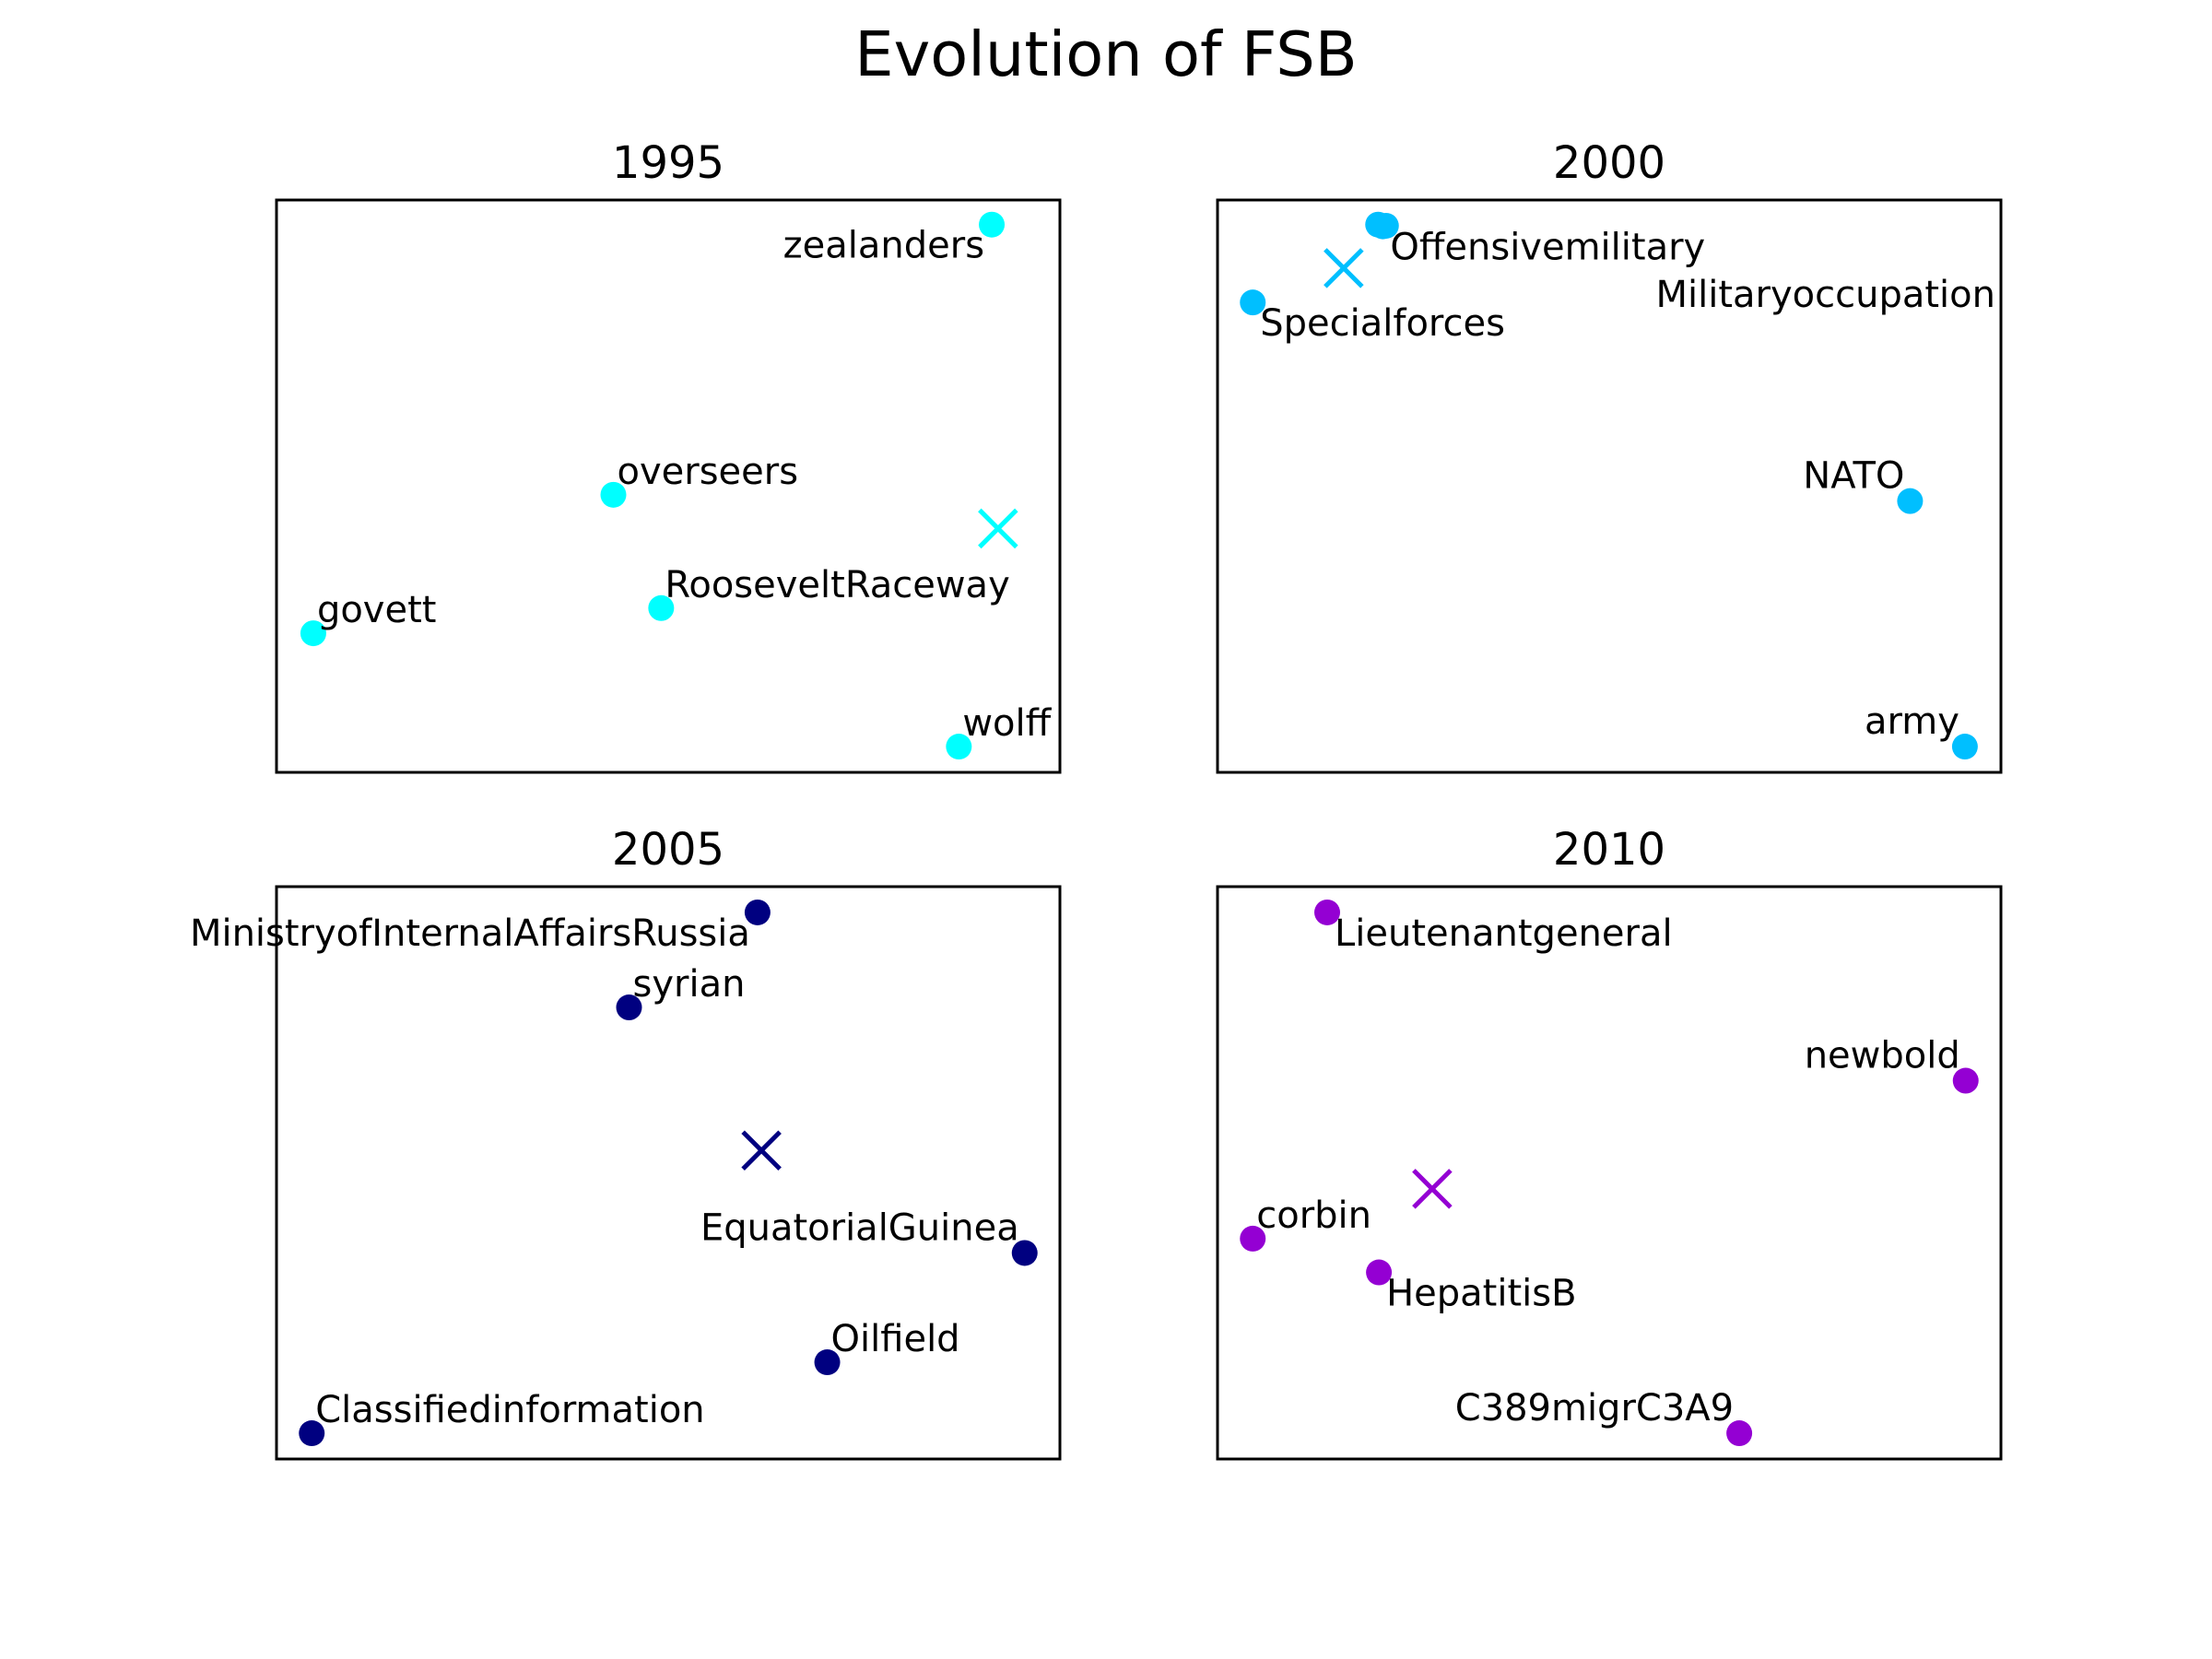  What do you see at coordinates (668, 850) in the screenshot?
I see `subplot-title: 2005` at bounding box center [668, 850].